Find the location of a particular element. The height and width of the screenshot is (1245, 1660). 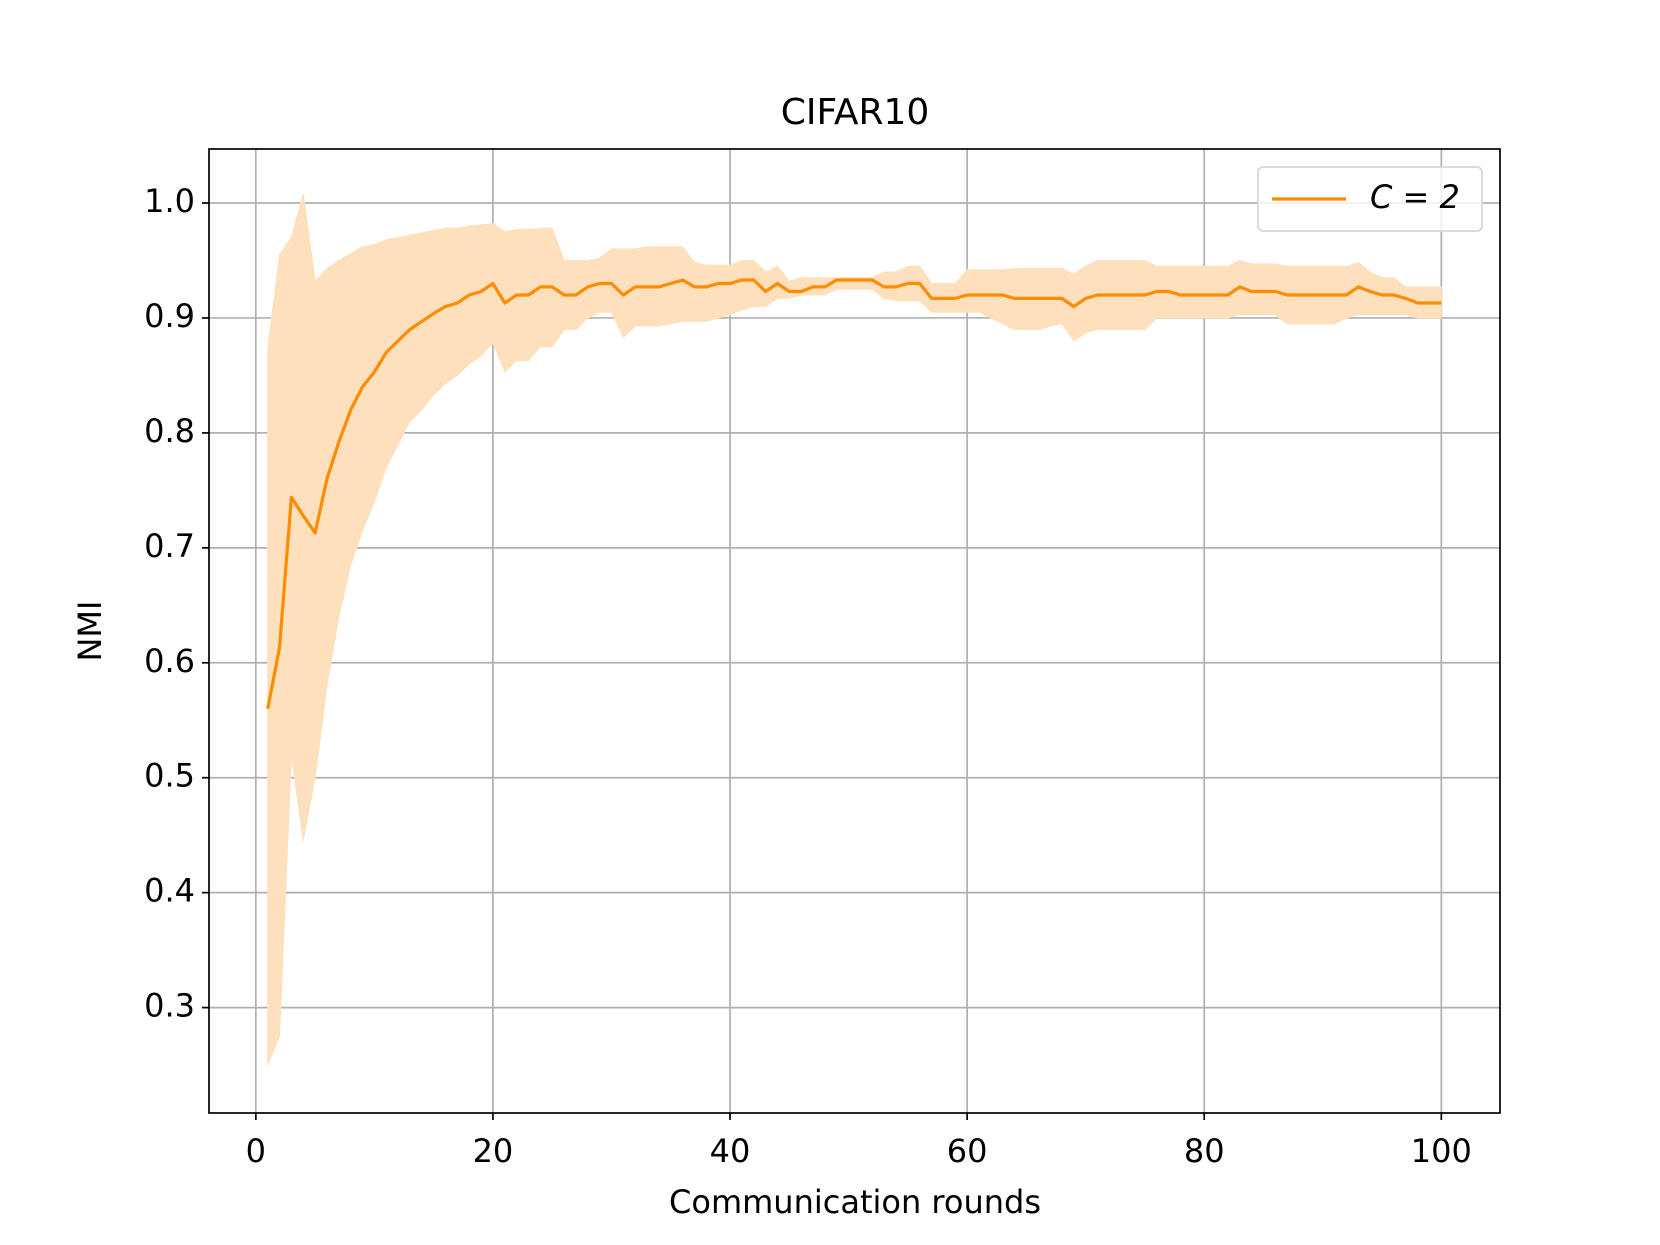

y-tick-label: 0.6 is located at coordinates (169, 661).